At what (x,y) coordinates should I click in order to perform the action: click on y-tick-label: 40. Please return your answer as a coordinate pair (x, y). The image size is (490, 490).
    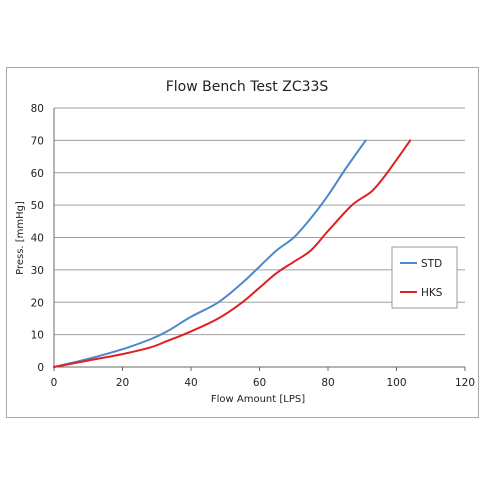
    Looking at the image, I should click on (37, 239).